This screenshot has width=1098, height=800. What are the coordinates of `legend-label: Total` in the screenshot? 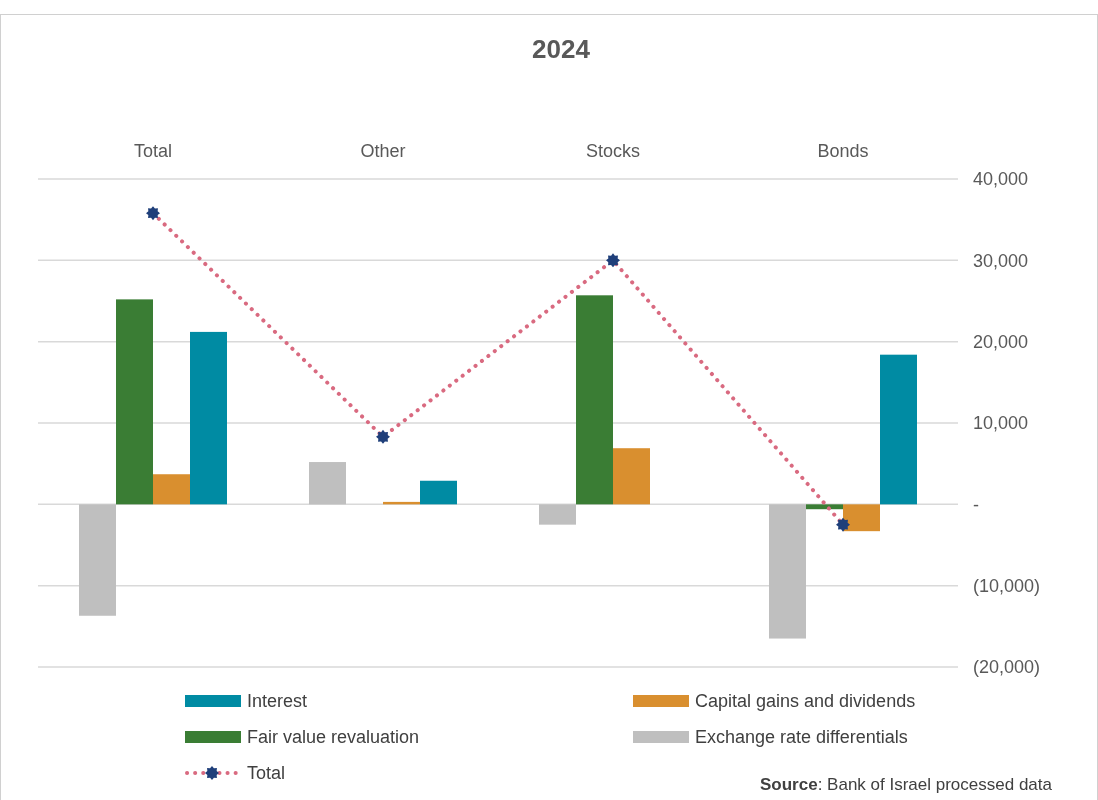 It's located at (266, 773).